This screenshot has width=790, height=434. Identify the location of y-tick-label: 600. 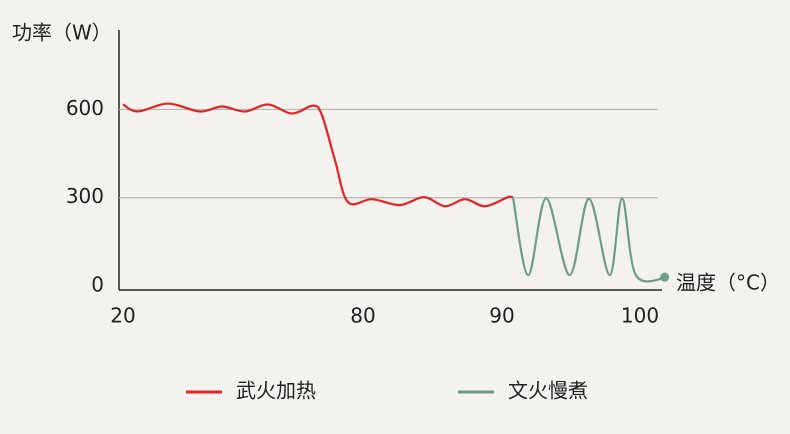
(85, 108).